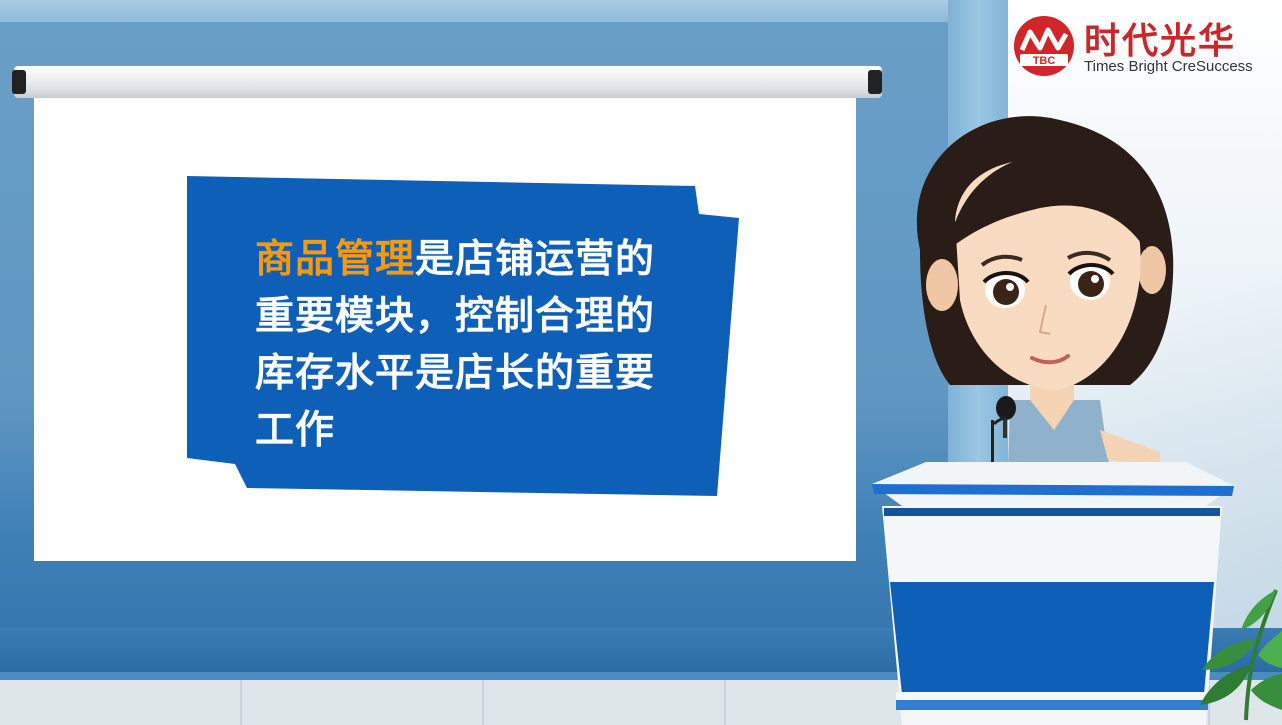  I want to click on baseboard-trim, so click(641, 676).